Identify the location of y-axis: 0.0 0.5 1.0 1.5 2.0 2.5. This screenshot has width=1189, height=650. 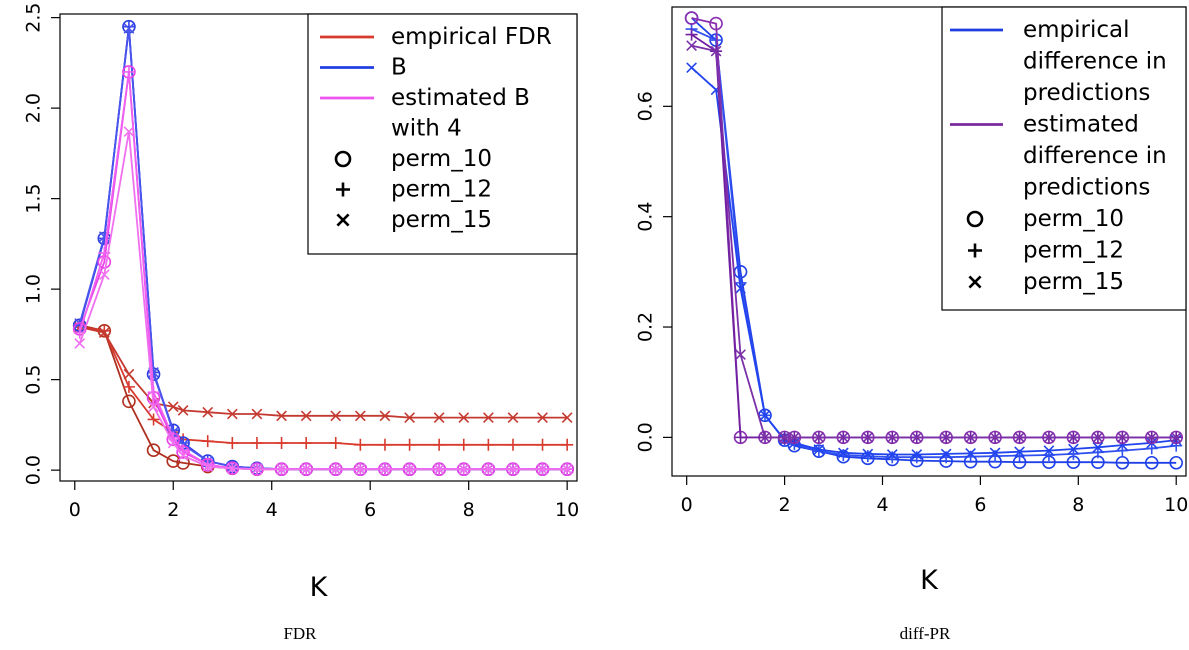
(41, 244).